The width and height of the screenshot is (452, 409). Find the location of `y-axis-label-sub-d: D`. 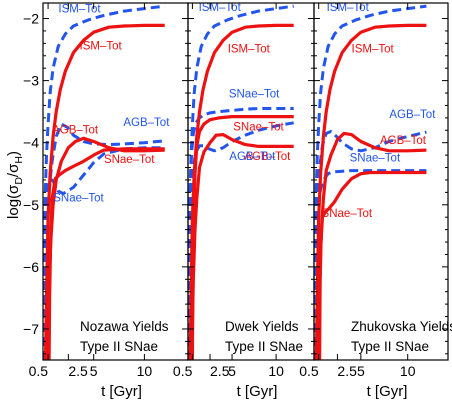

y-axis-label-sub-d: D is located at coordinates (19, 181).